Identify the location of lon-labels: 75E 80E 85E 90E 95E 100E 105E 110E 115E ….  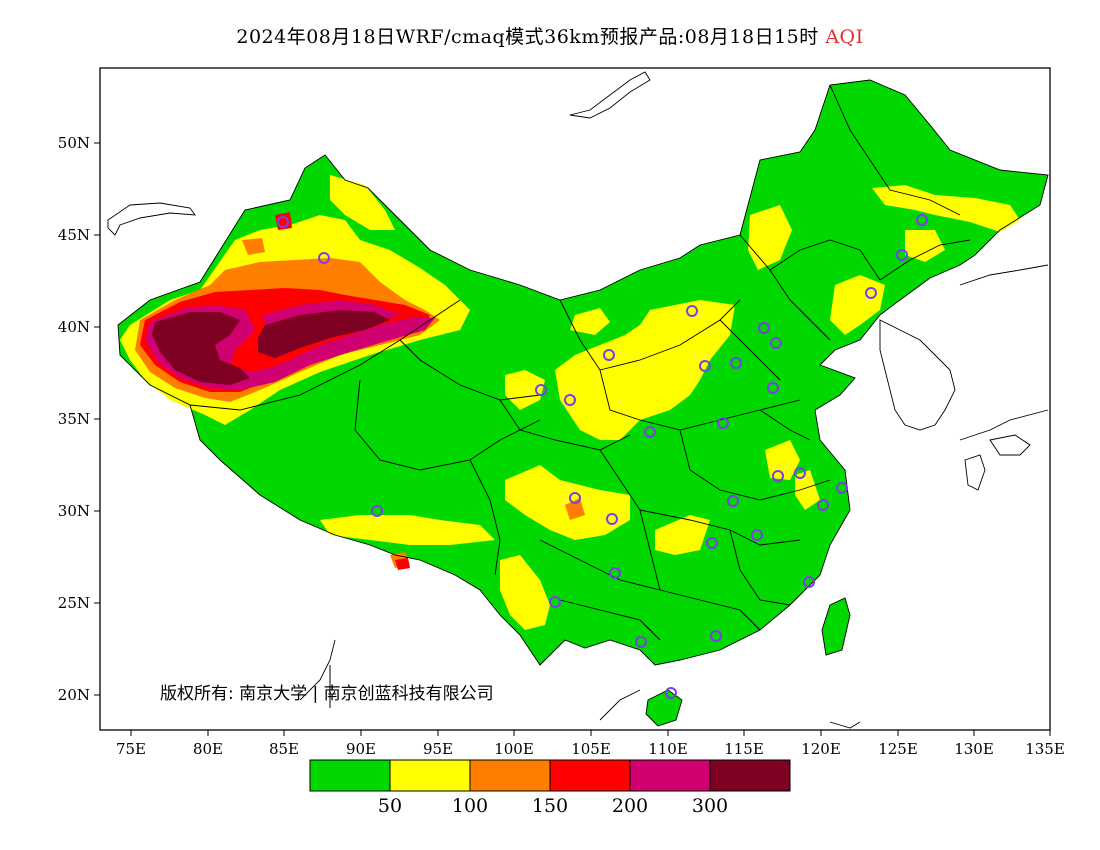
(590, 749).